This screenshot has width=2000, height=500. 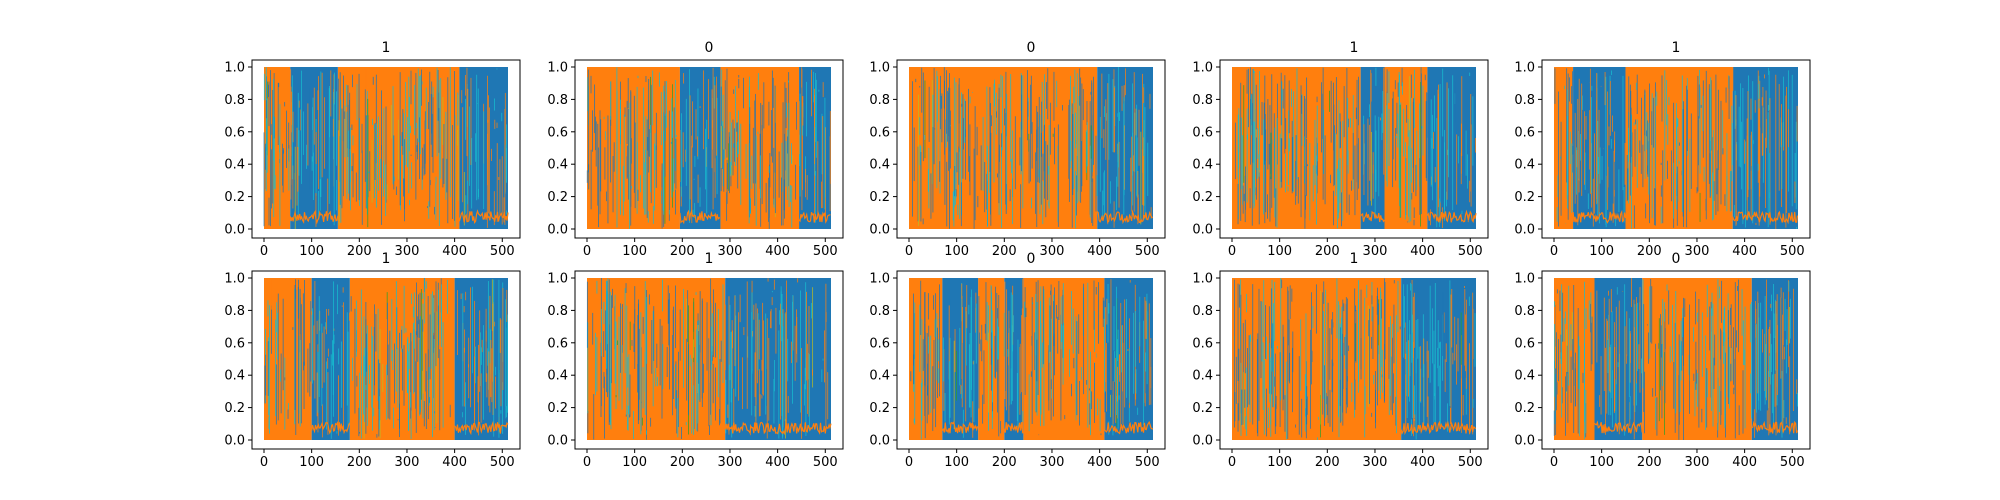 I want to click on subplot-3: 0 0 100 200 300 400 500 0.0 0.2 0.4 0.6 0.8 1.0, so click(x=1017, y=149).